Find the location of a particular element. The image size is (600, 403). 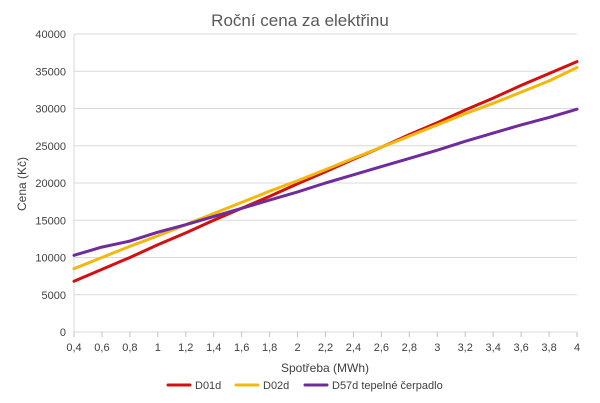

x-tick-label: 3 is located at coordinates (437, 348).